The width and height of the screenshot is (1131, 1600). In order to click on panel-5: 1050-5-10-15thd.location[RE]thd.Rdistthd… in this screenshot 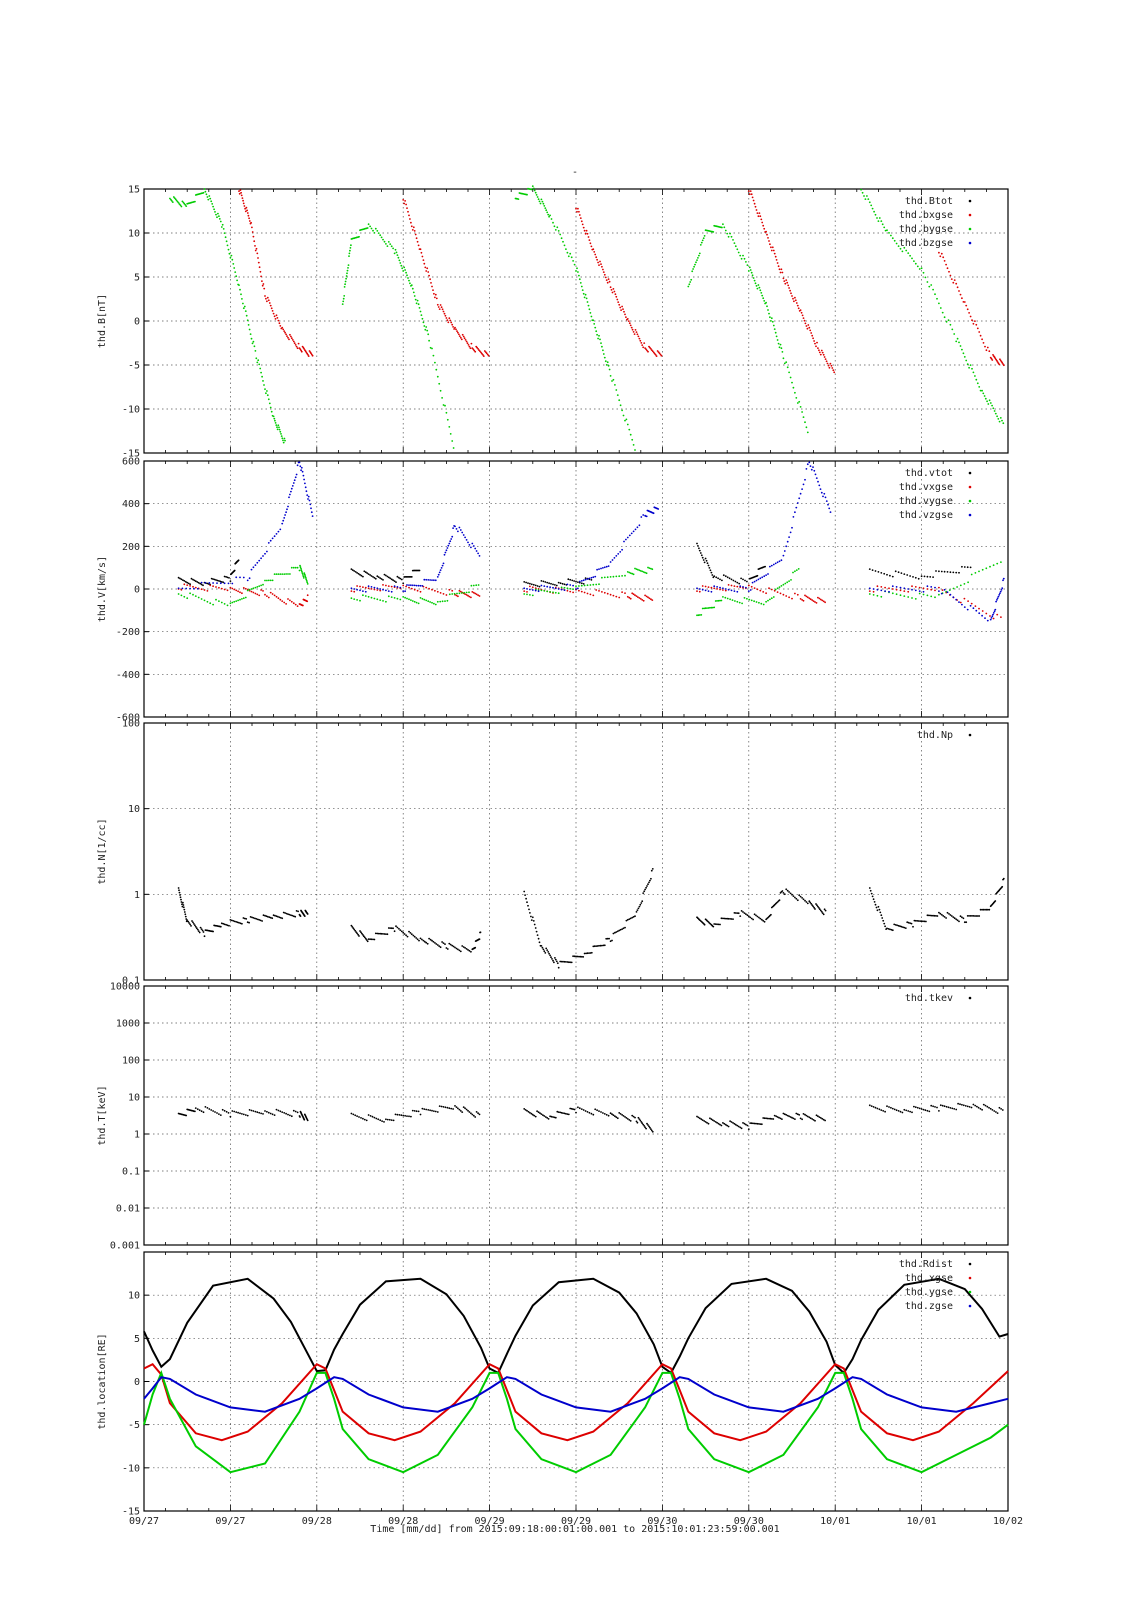, I will do `click(553, 1384)`.